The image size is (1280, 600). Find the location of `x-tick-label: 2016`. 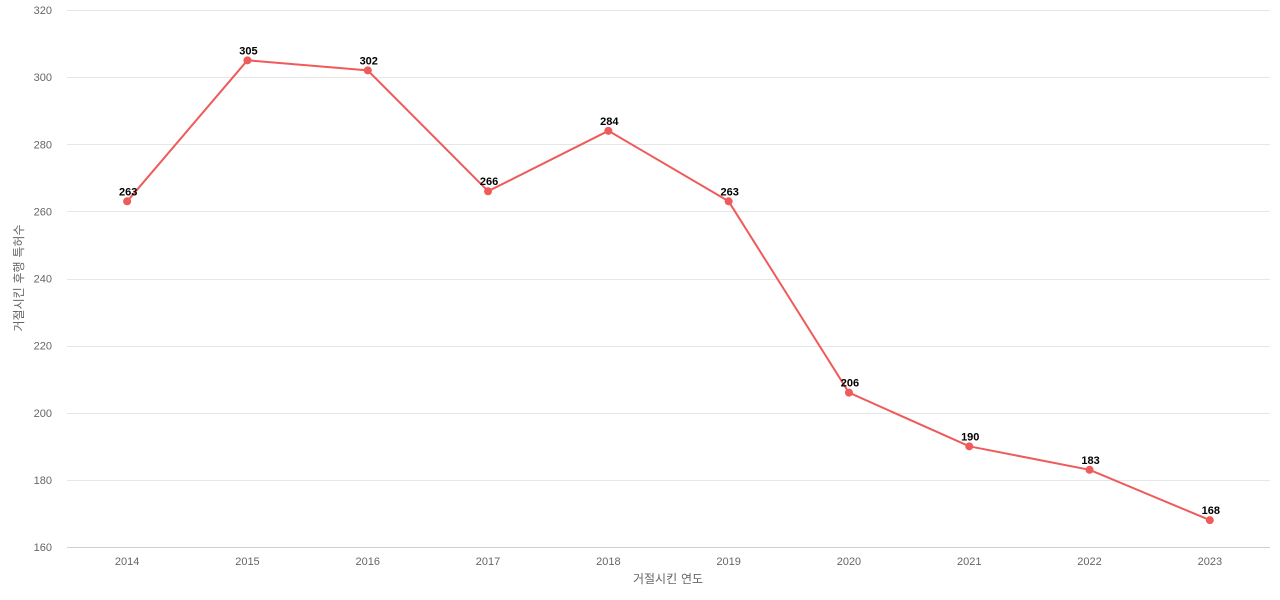

x-tick-label: 2016 is located at coordinates (368, 562).